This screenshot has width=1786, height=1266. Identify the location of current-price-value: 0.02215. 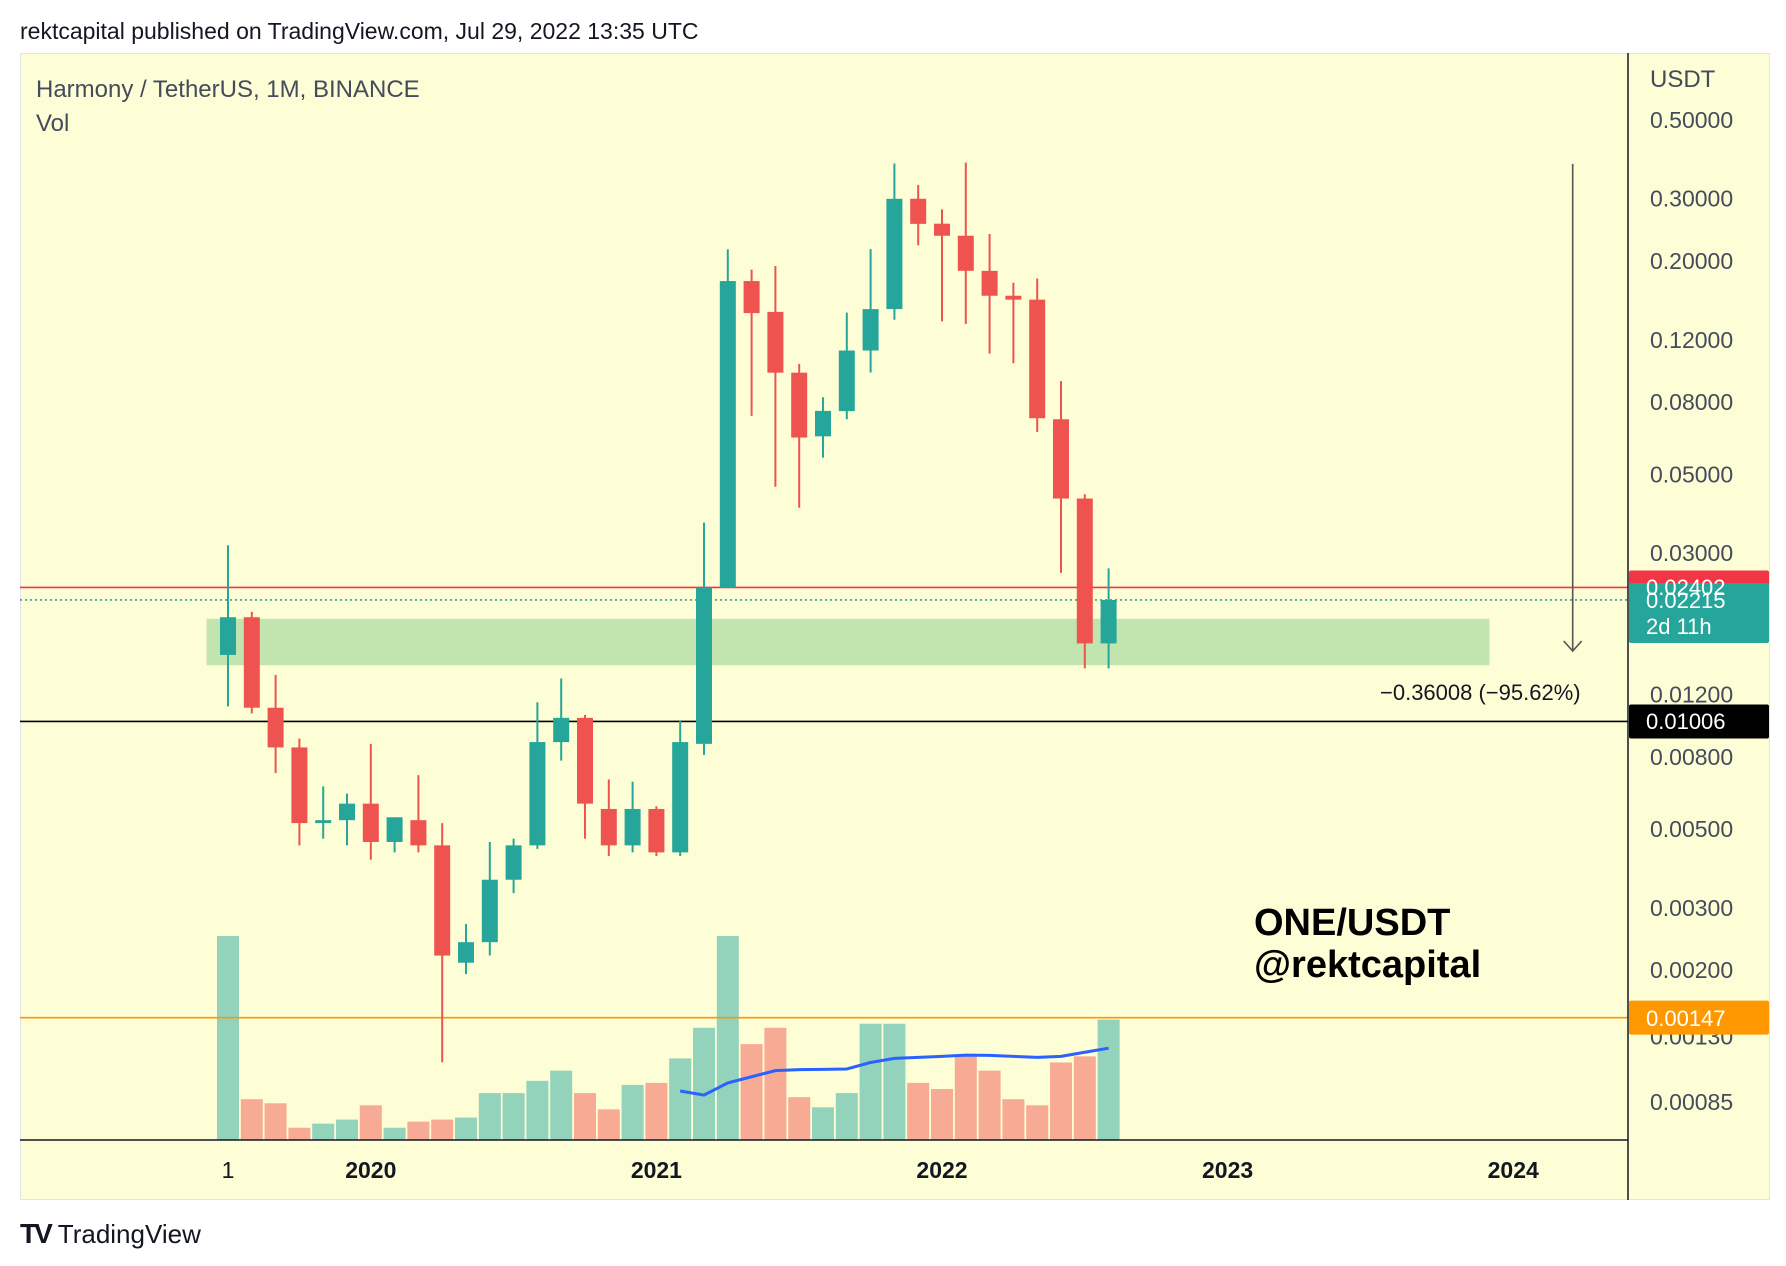
(1686, 600).